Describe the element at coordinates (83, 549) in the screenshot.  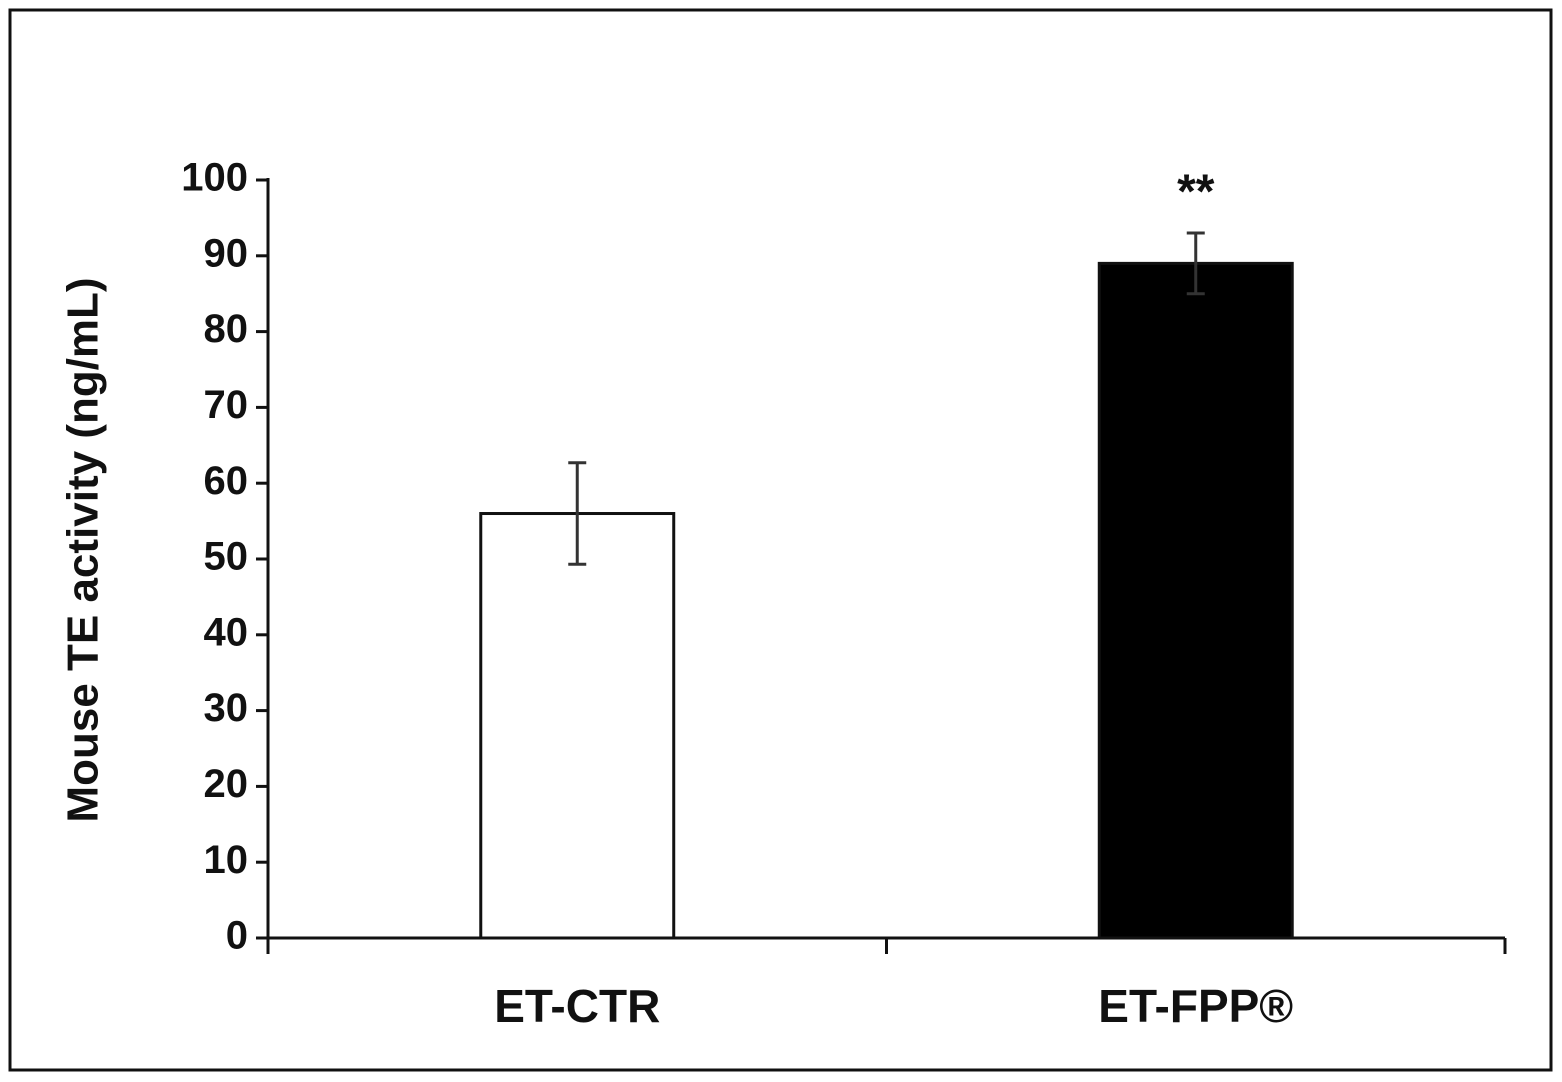
I see `y-axis-label: Mouse TE activity (ng/mL)` at that location.